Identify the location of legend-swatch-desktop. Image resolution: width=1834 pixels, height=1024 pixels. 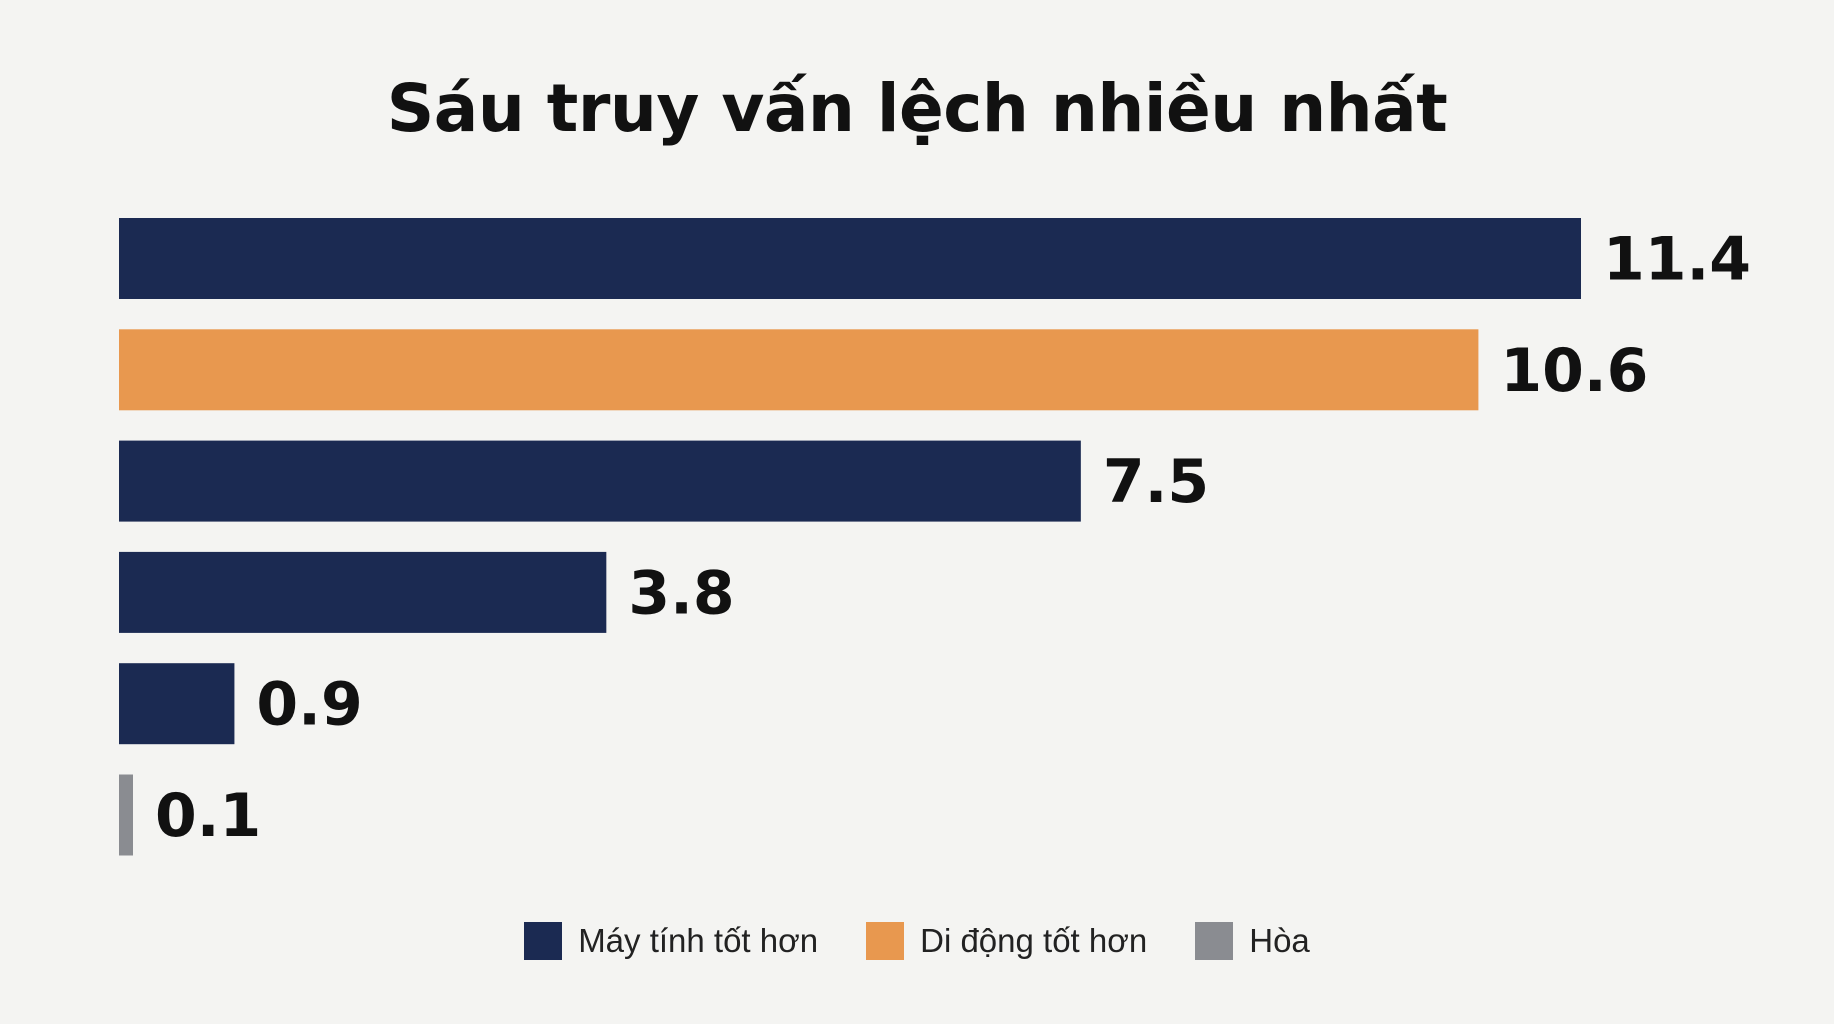
(543, 941).